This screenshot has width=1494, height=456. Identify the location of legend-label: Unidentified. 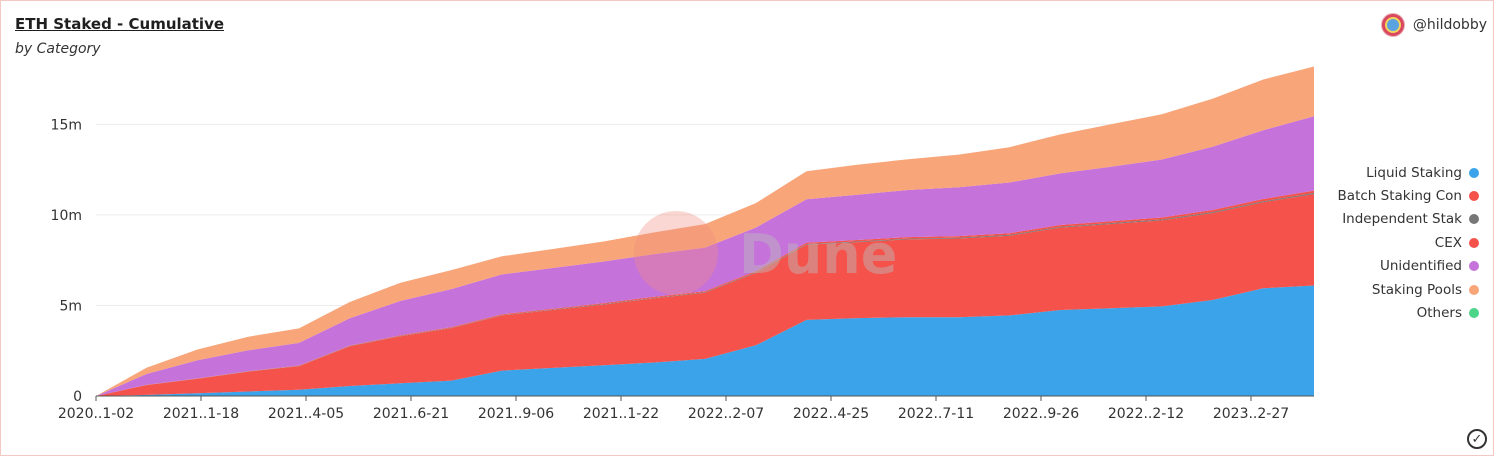
(1420, 266).